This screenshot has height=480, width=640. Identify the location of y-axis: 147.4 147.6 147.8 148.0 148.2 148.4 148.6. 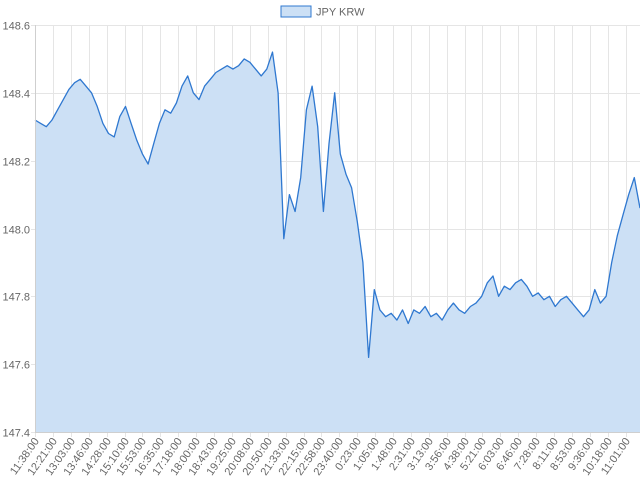
(19, 230).